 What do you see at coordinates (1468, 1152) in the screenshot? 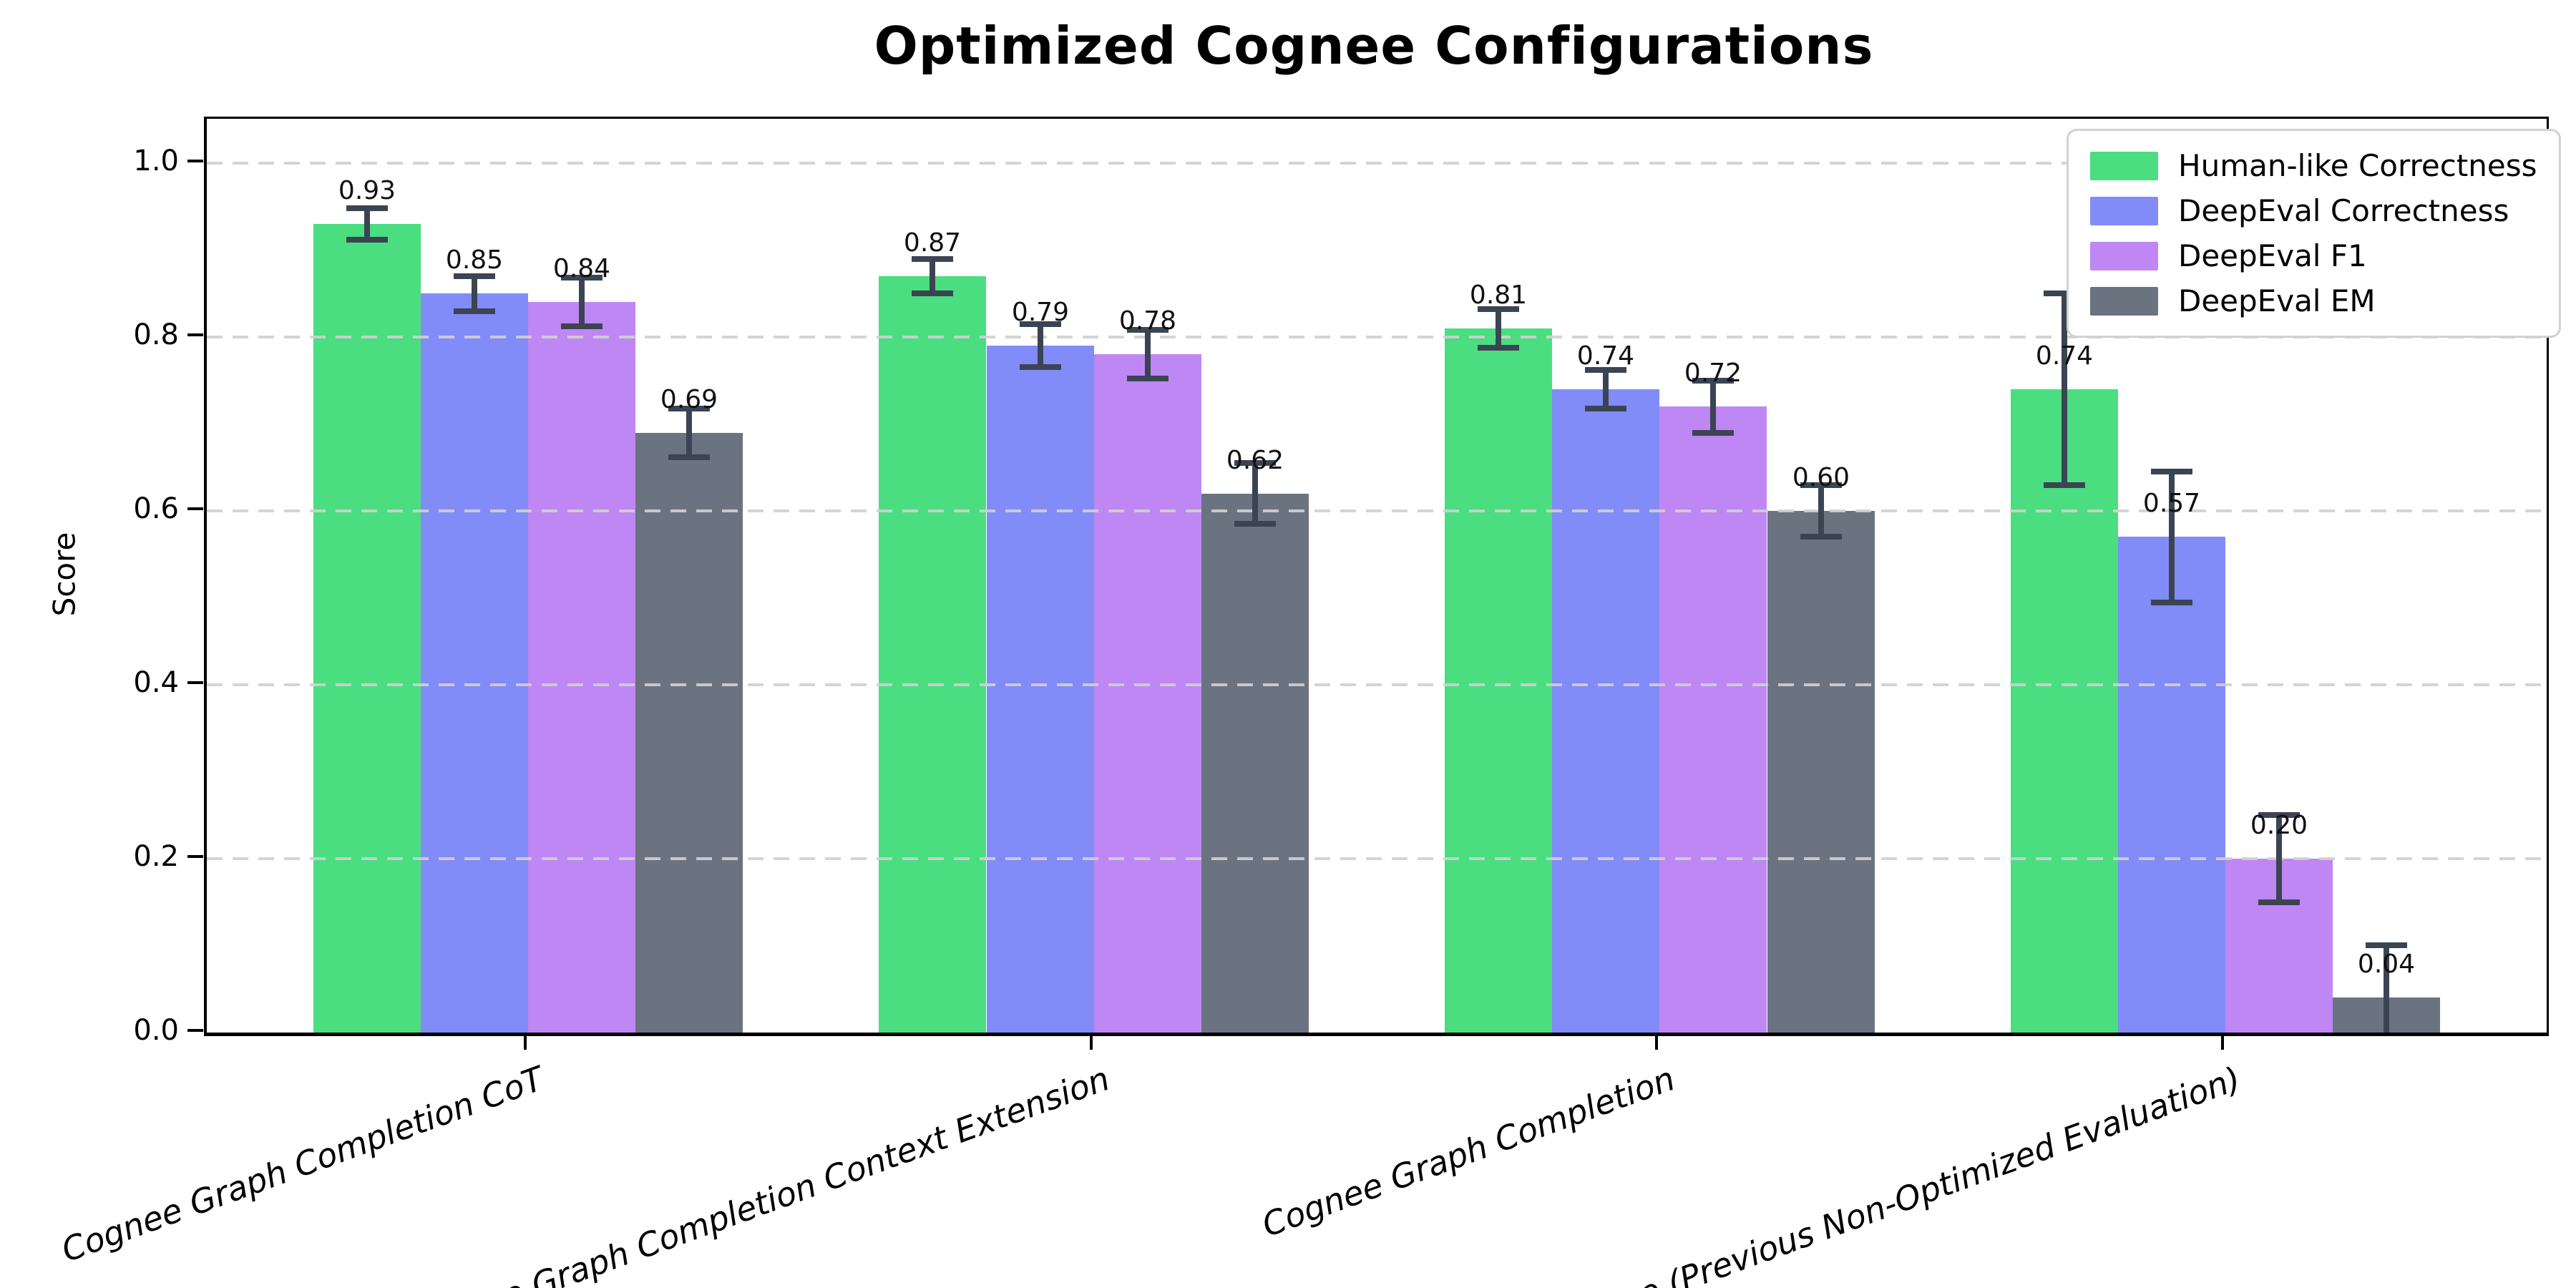
I see `x-tick-label: Cognee Graph Completion` at bounding box center [1468, 1152].